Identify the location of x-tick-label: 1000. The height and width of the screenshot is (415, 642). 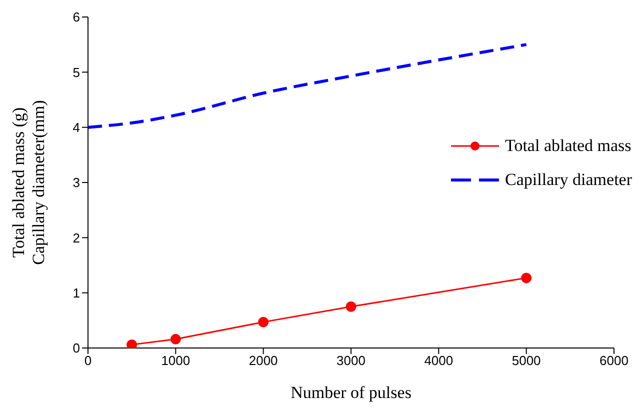
(175, 360).